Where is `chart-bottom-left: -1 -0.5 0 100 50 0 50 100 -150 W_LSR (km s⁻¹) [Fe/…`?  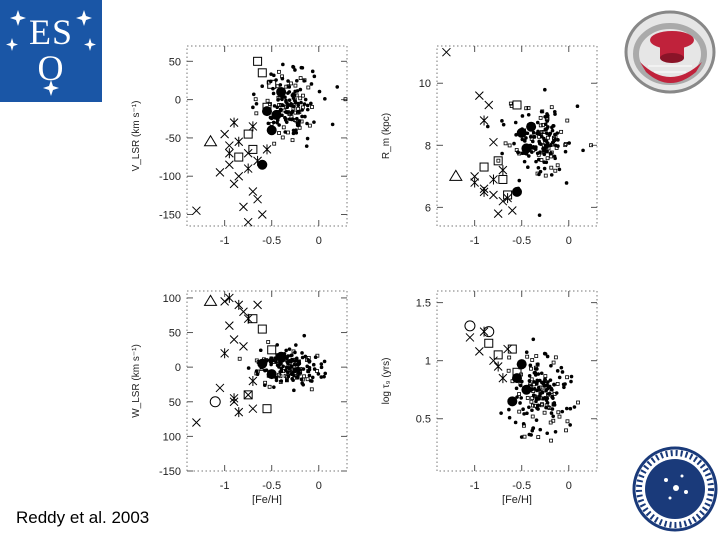 chart-bottom-left: -1 -0.5 0 100 50 0 50 100 -150 W_LSR (km s⁻¹) [Fe/… is located at coordinates (239, 398).